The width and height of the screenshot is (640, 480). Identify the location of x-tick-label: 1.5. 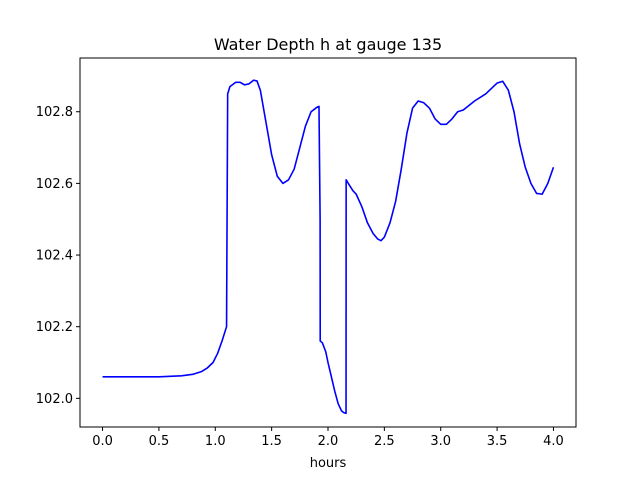
(271, 441).